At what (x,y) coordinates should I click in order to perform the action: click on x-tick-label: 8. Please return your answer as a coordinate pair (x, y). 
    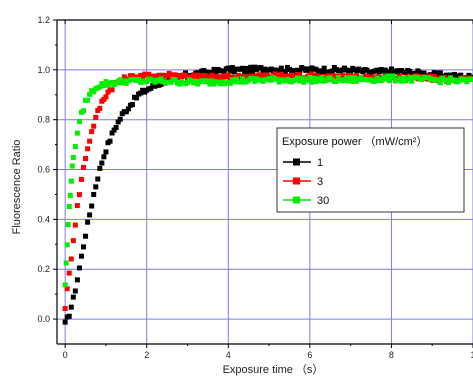
    Looking at the image, I should click on (391, 355).